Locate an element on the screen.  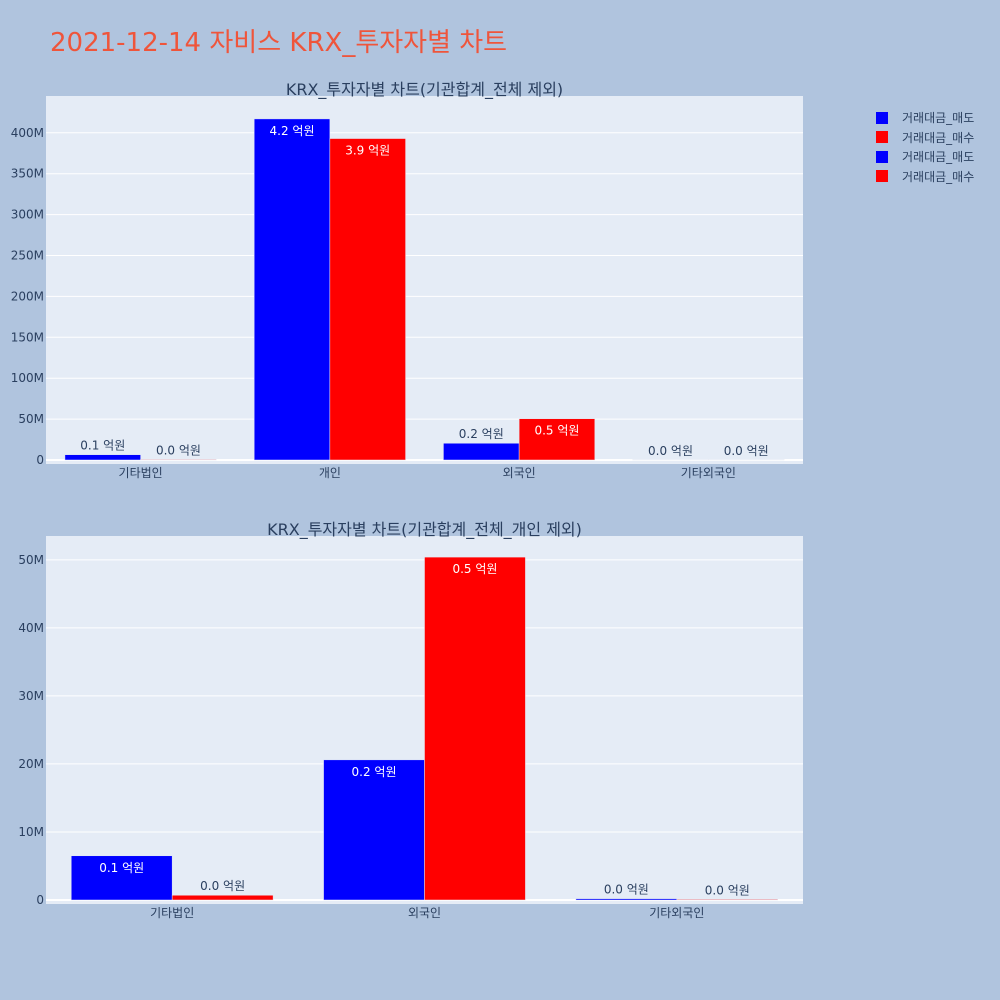
y-tick-label: 250M is located at coordinates (27, 256).